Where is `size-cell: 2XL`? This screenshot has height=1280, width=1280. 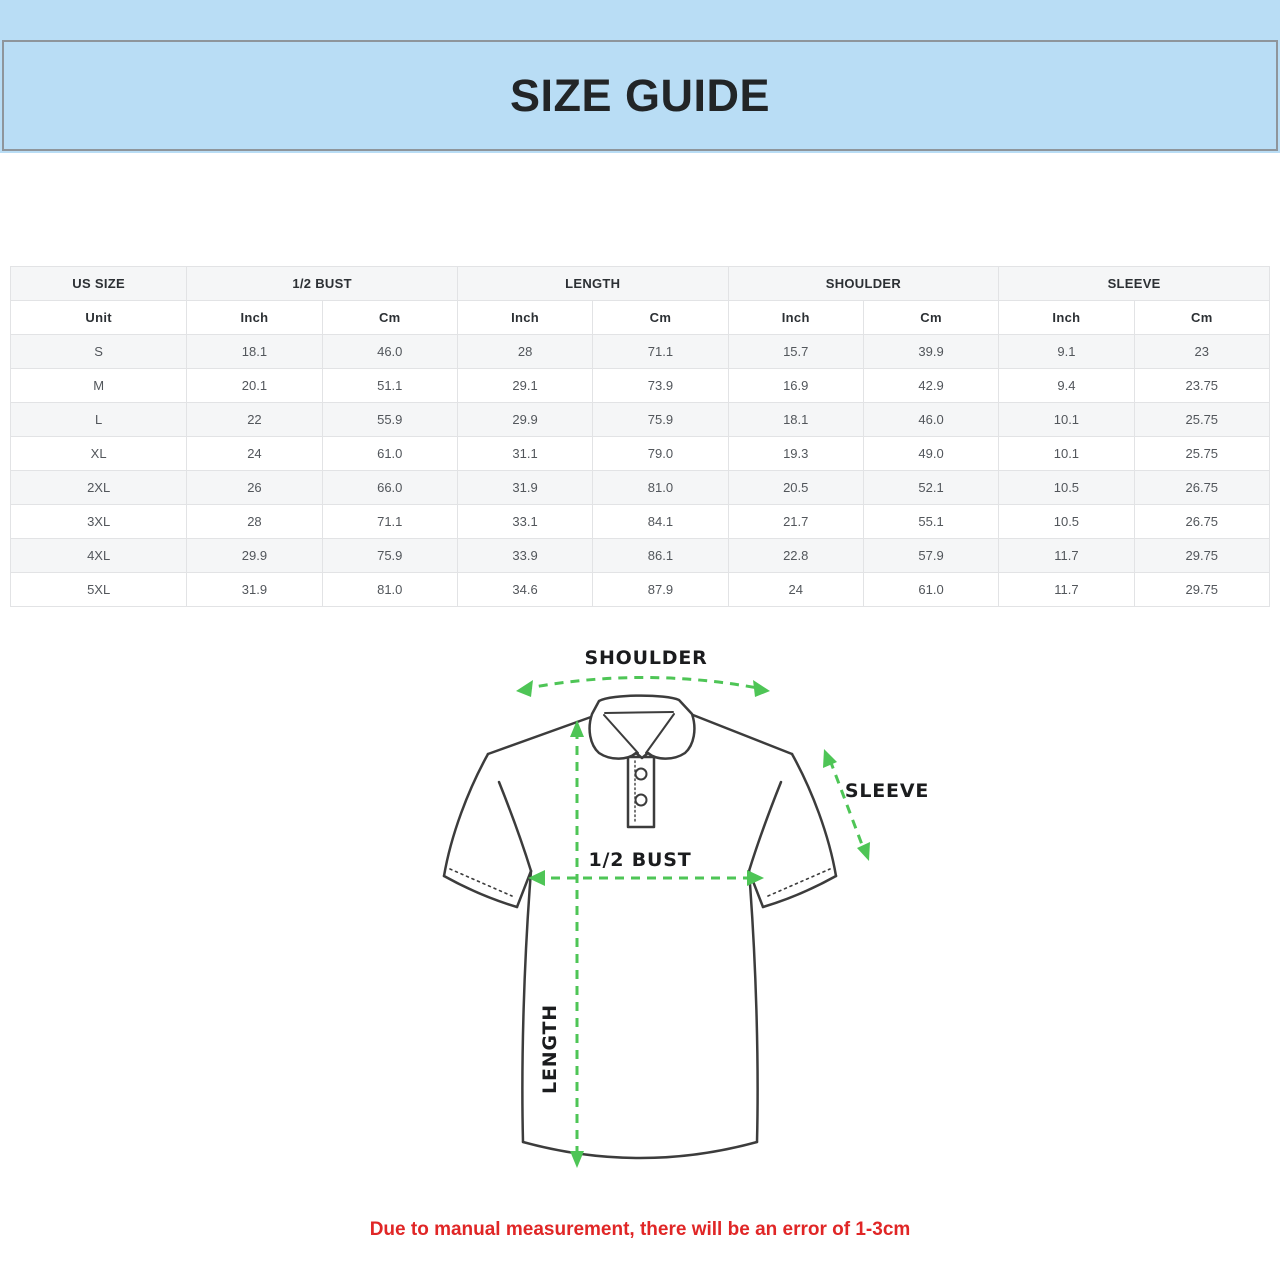 size-cell: 2XL is located at coordinates (98, 487).